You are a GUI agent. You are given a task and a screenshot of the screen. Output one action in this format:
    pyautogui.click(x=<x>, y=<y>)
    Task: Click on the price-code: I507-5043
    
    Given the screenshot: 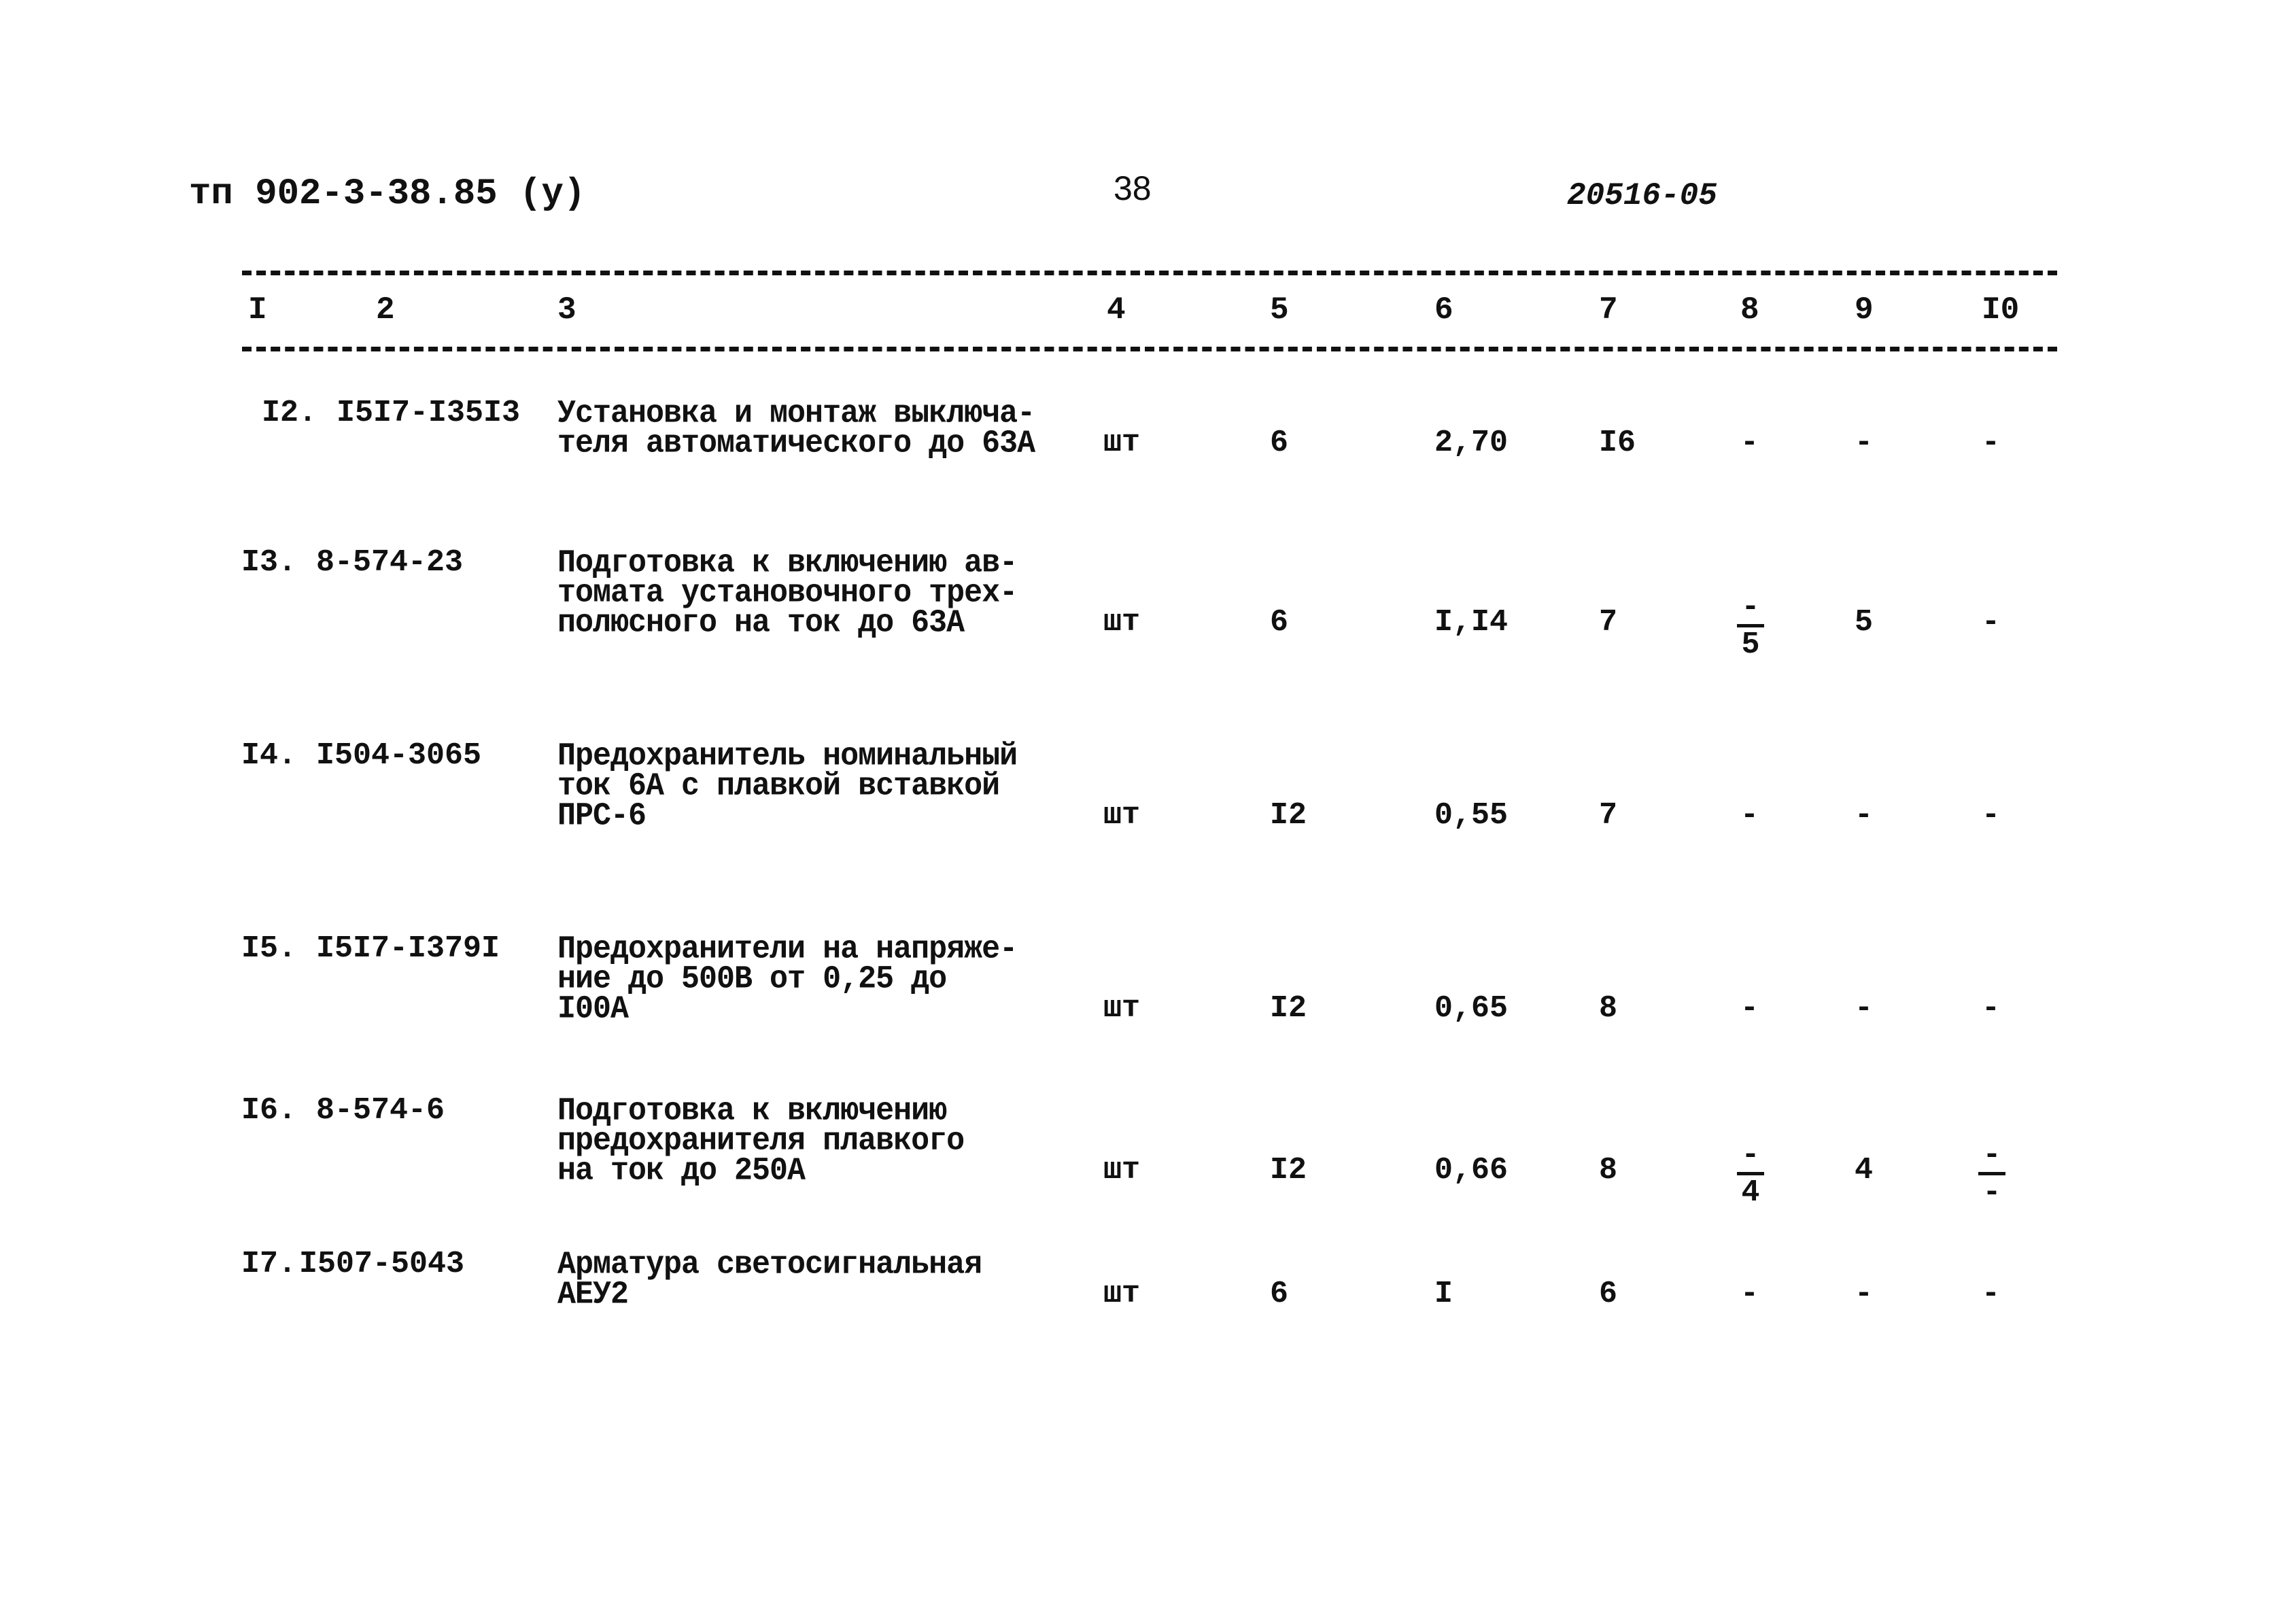 What is the action you would take?
    pyautogui.click(x=382, y=1264)
    